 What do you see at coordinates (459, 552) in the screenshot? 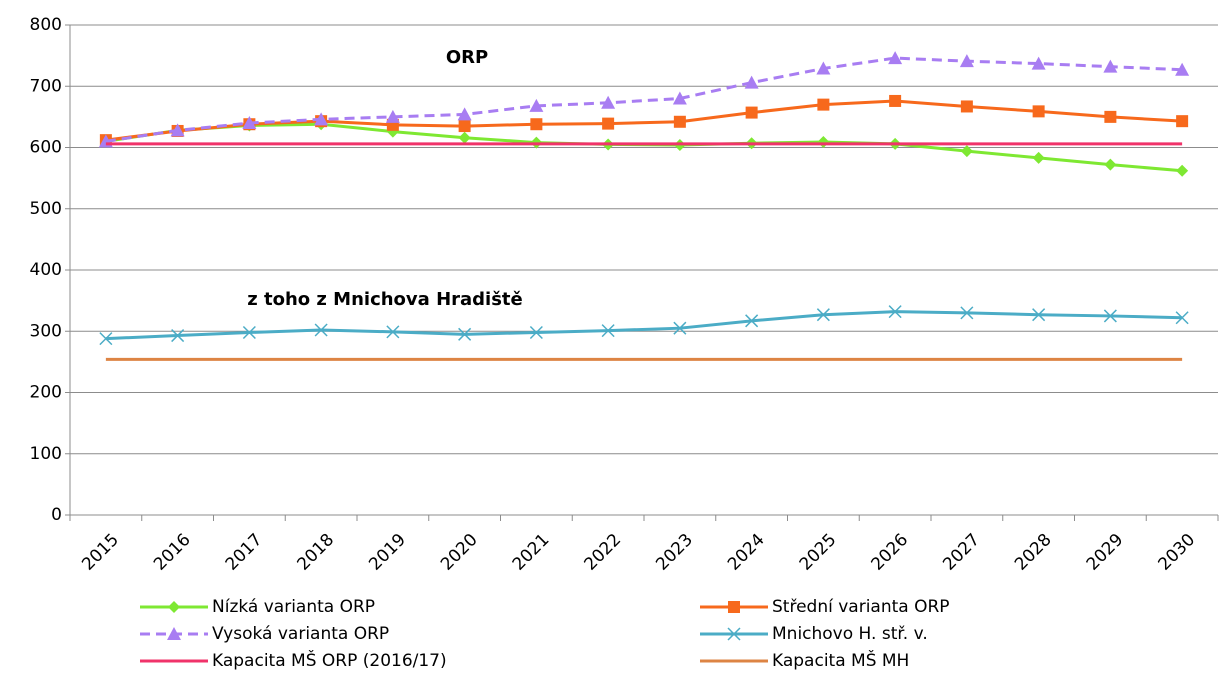
I see `x-tick-label: 2020` at bounding box center [459, 552].